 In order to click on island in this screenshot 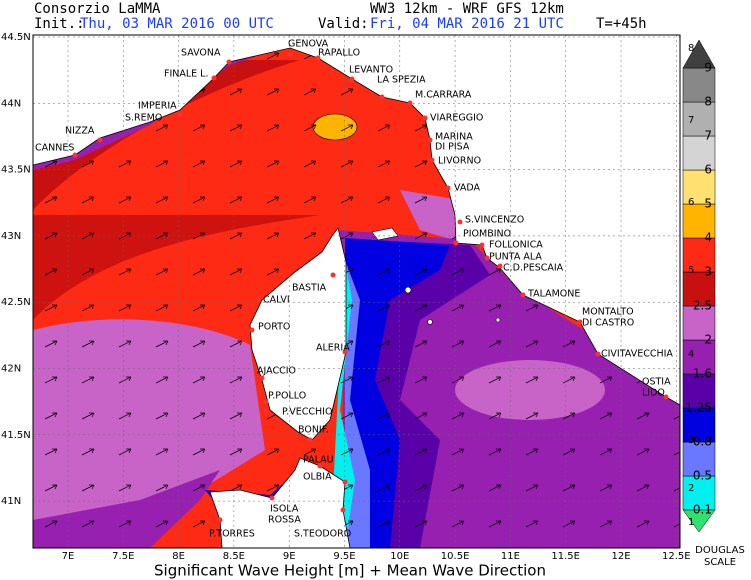, I will do `click(498, 320)`.